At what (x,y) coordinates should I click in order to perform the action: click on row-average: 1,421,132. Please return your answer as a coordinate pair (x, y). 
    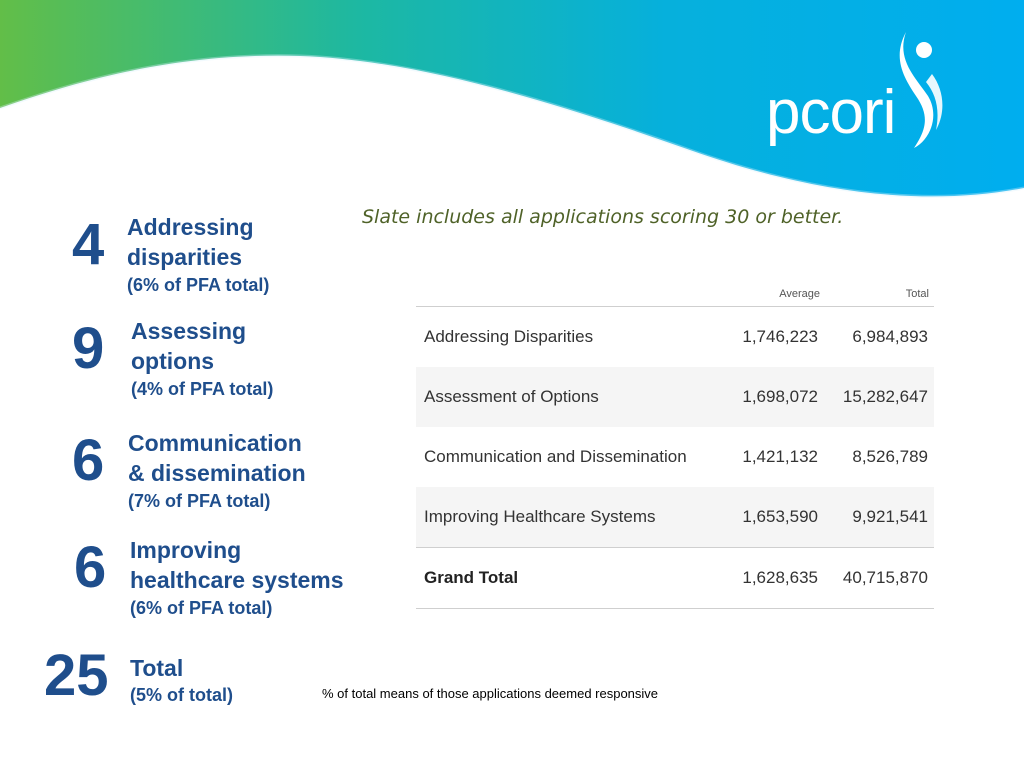
    Looking at the image, I should click on (780, 456).